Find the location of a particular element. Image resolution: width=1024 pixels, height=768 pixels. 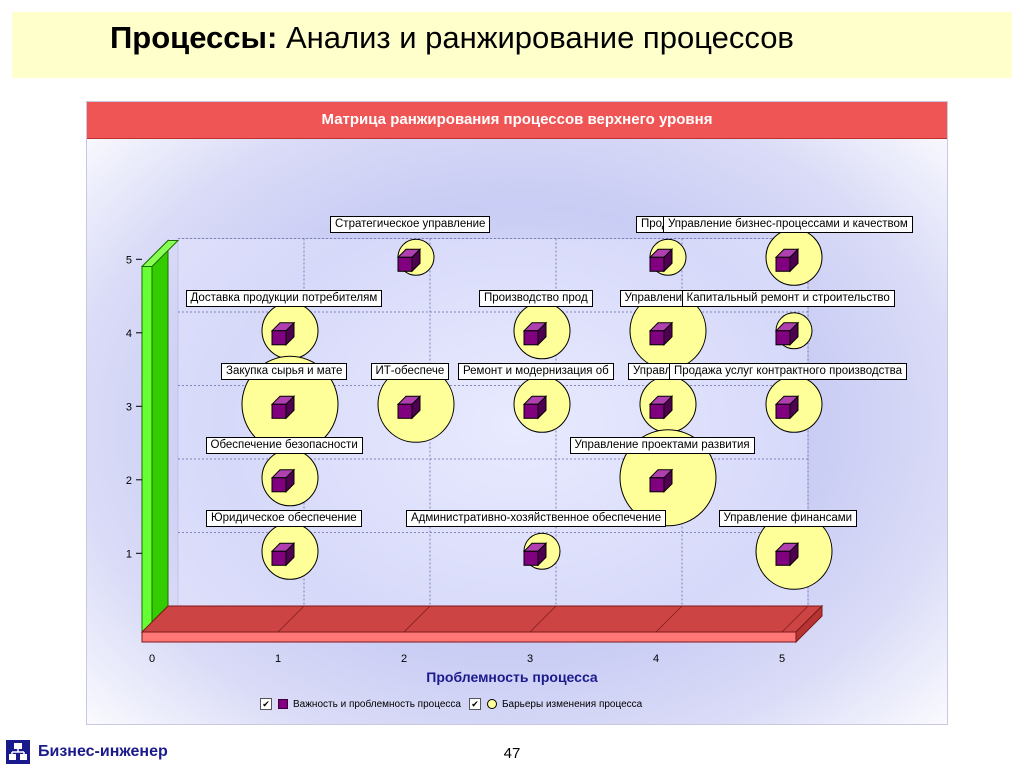

x-axis-title: Проблемность процесса is located at coordinates (512, 677).